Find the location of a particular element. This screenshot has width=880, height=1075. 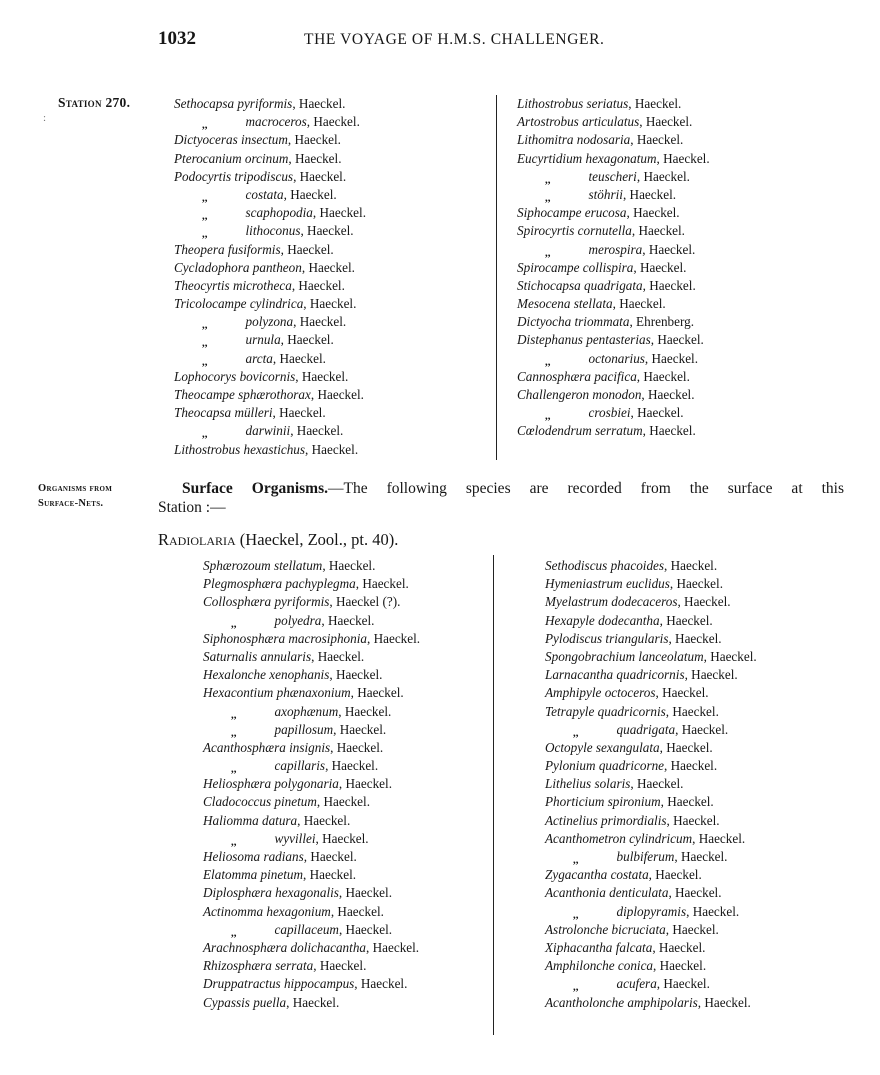

surface-nets-label: Organisms from Surface-Nets. is located at coordinates (75, 496).